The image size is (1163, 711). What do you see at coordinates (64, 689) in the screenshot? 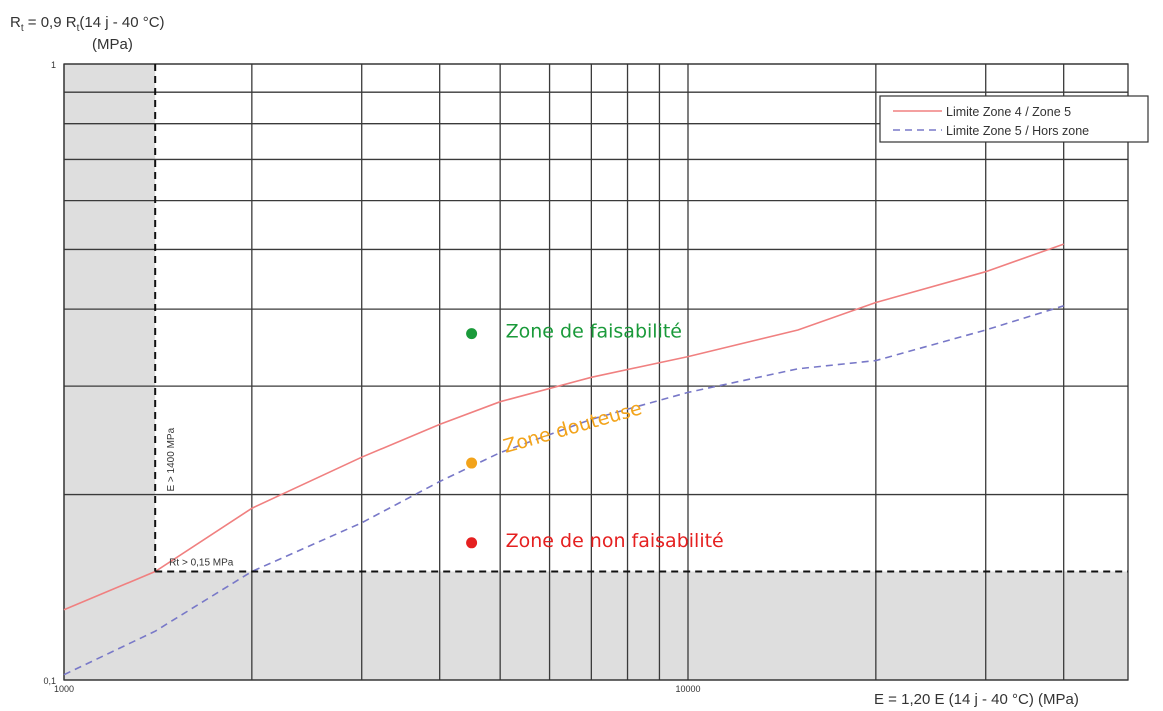
I see `x-tick-label-1000: 1000` at bounding box center [64, 689].